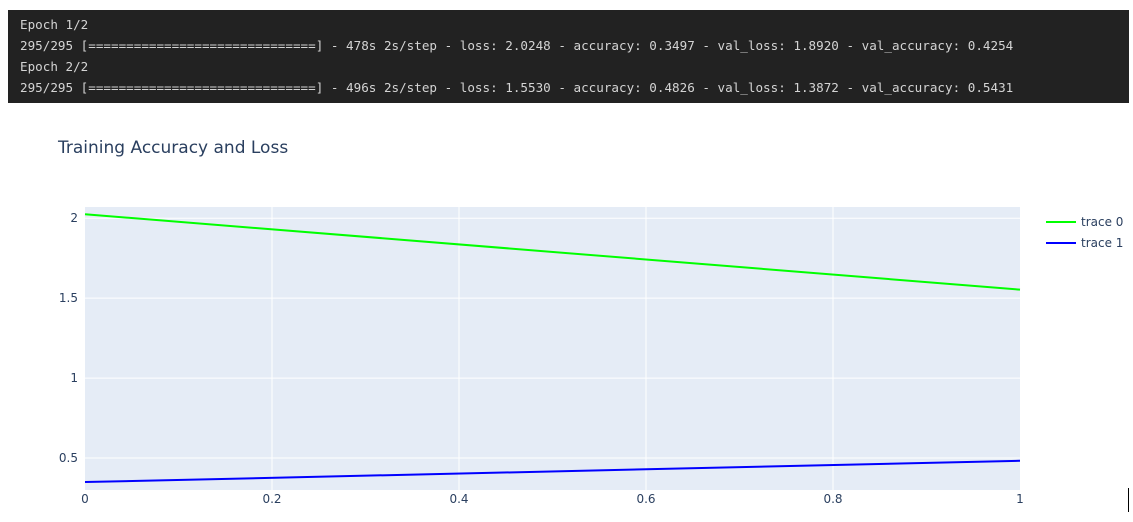  Describe the element at coordinates (1102, 243) in the screenshot. I see `legend-label: trace 1` at that location.